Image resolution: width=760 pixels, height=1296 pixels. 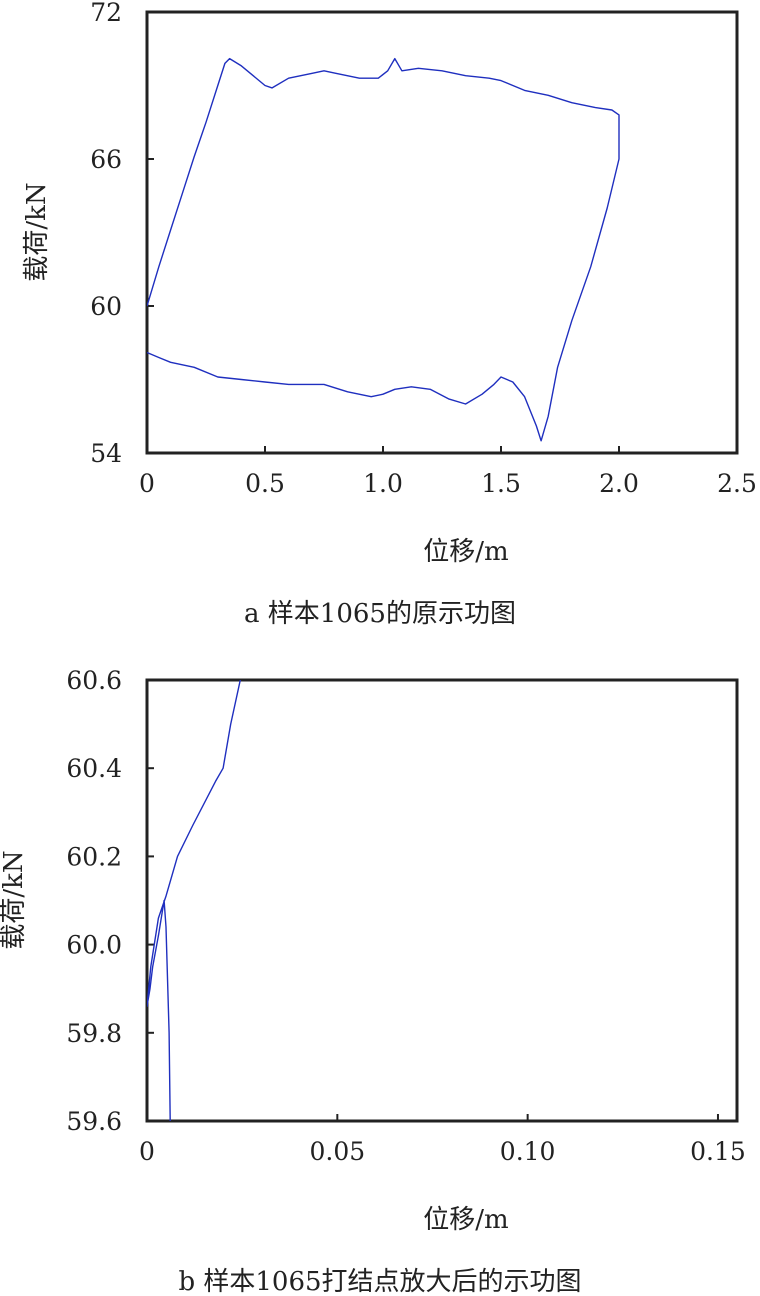 I want to click on figure-caption: b 样本1065打结点放大后的示功图, so click(x=379, y=1281).